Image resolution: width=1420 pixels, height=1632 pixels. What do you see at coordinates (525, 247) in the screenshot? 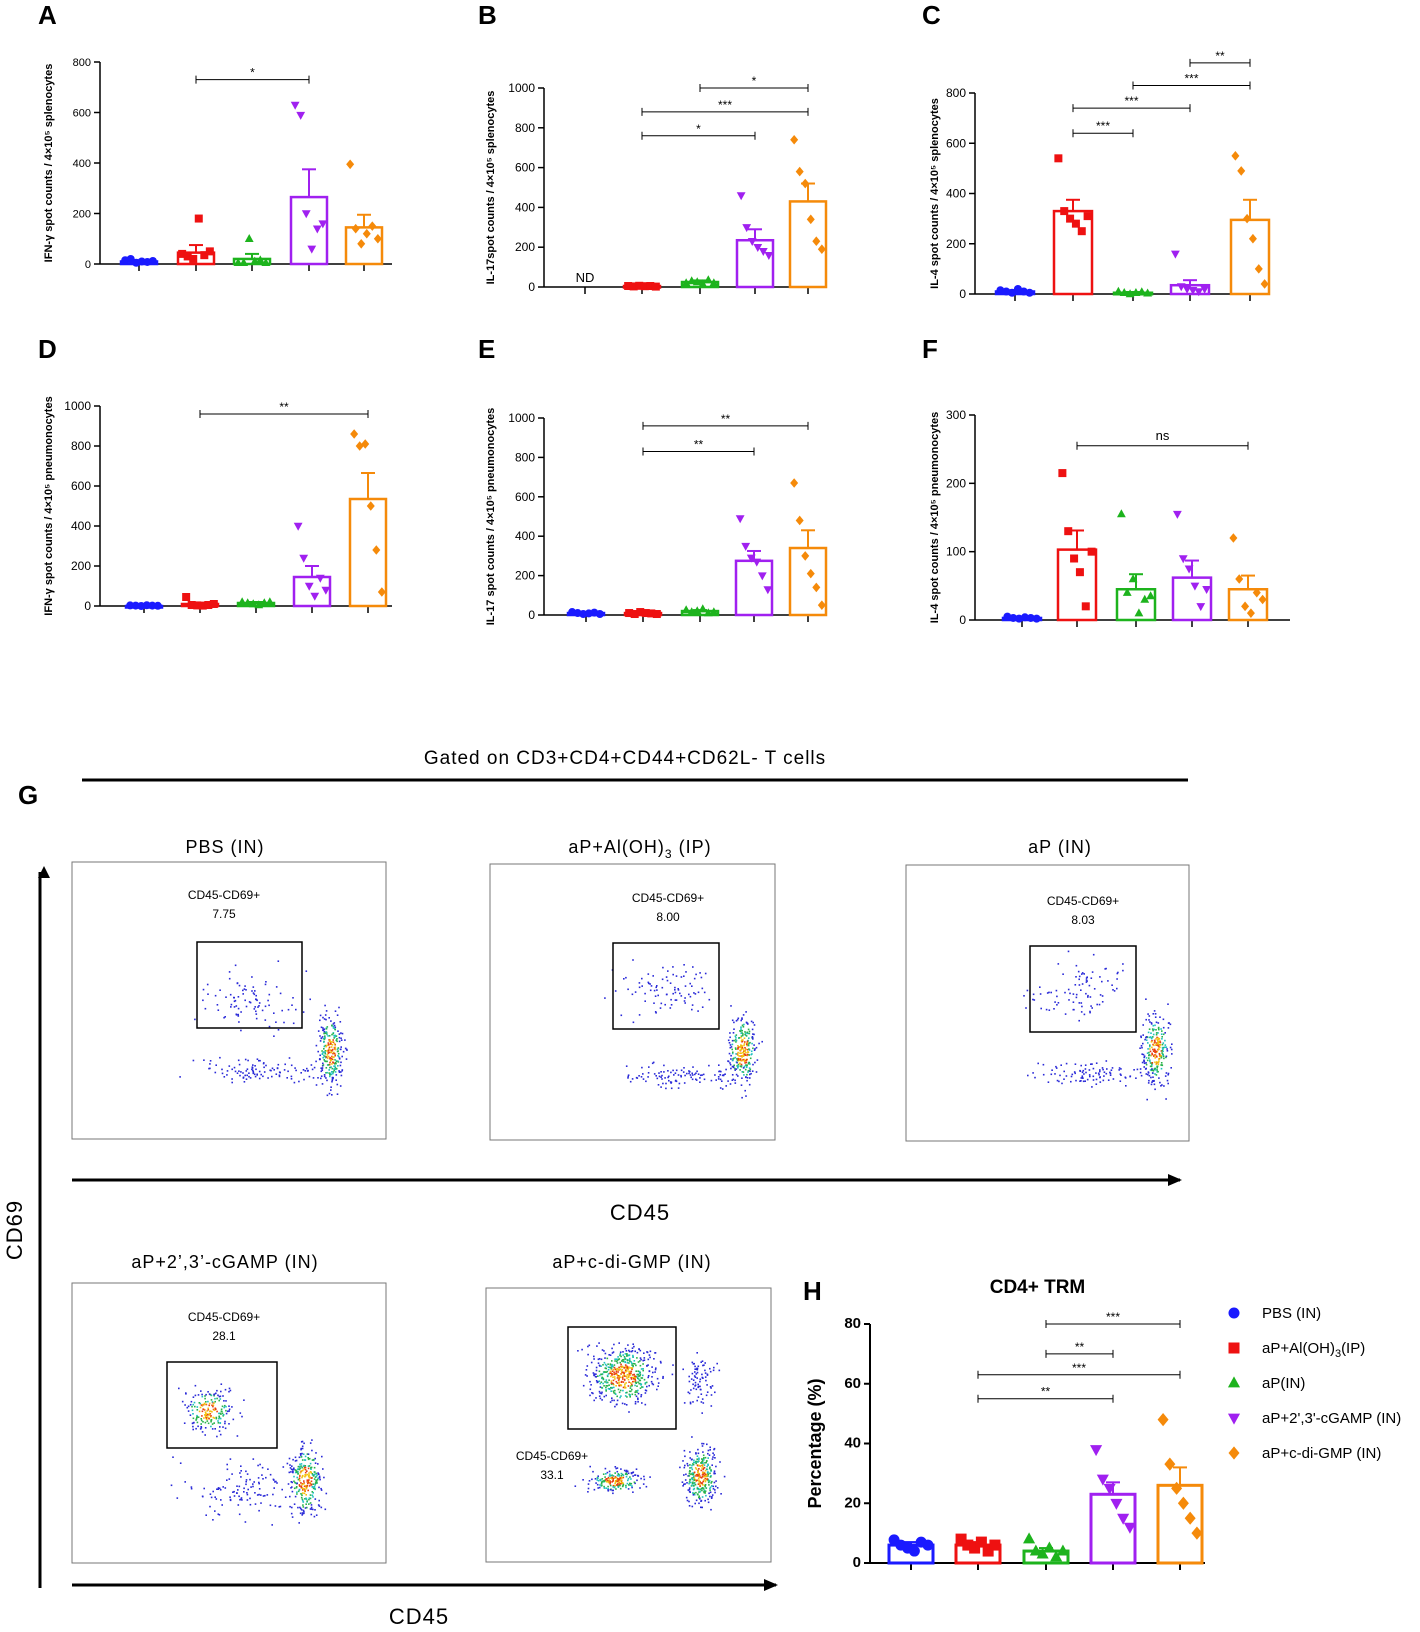
I see `y-tick-label: 200` at bounding box center [525, 247].